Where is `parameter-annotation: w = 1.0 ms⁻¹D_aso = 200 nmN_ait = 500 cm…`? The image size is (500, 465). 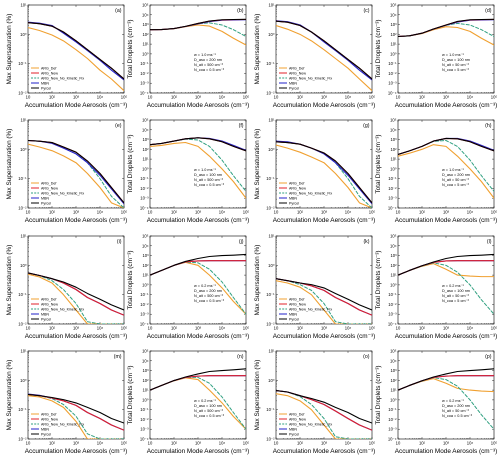 parameter-annotation: w = 1.0 ms⁻¹D_aso = 200 nmN_ait = 500 cm… is located at coordinates (209, 62).